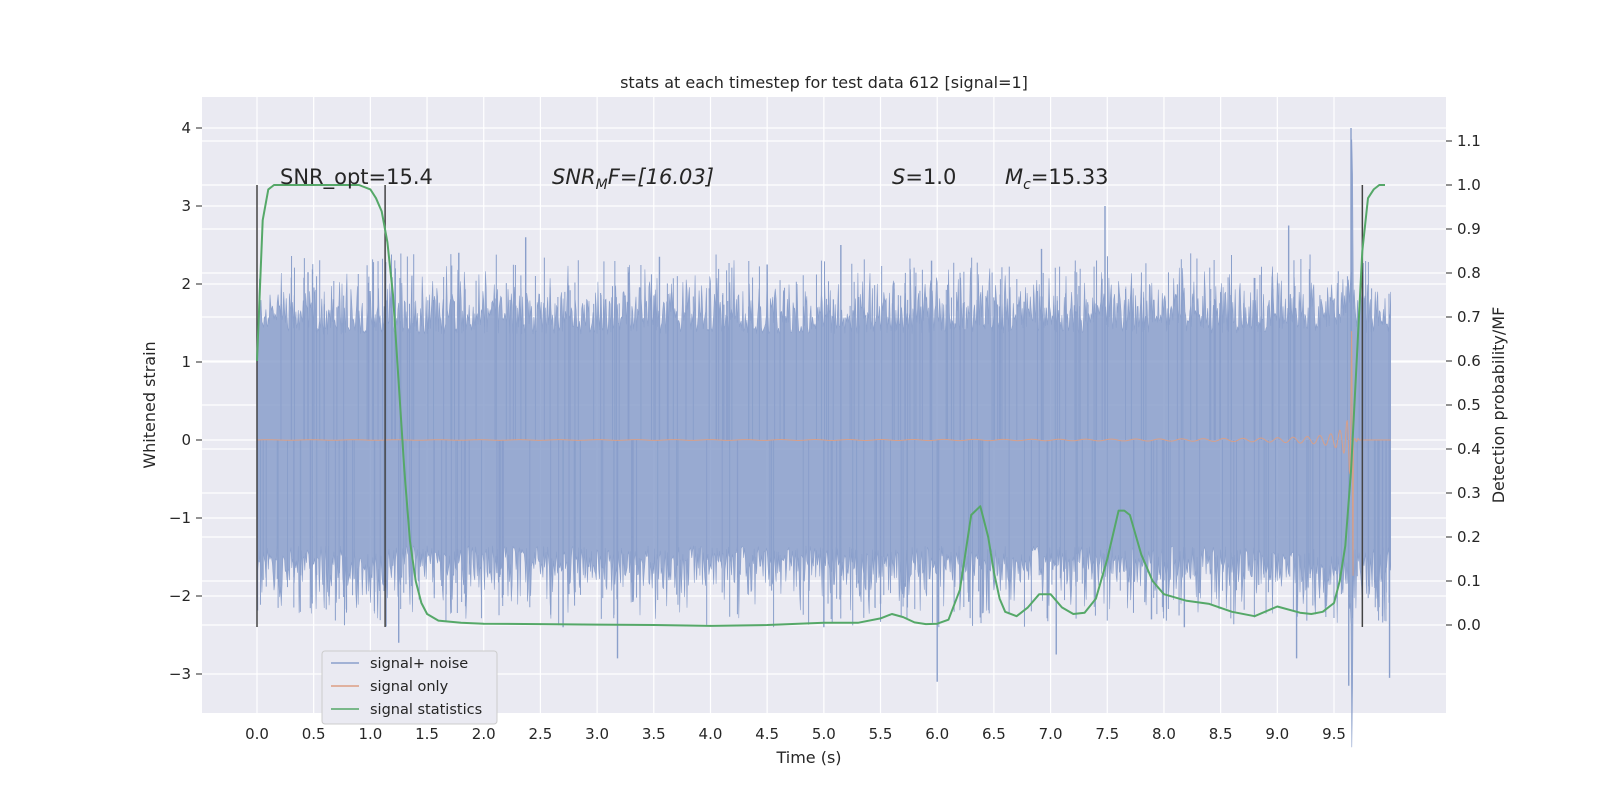  I want to click on annotation-mc-sub: c, so click(1027, 185).